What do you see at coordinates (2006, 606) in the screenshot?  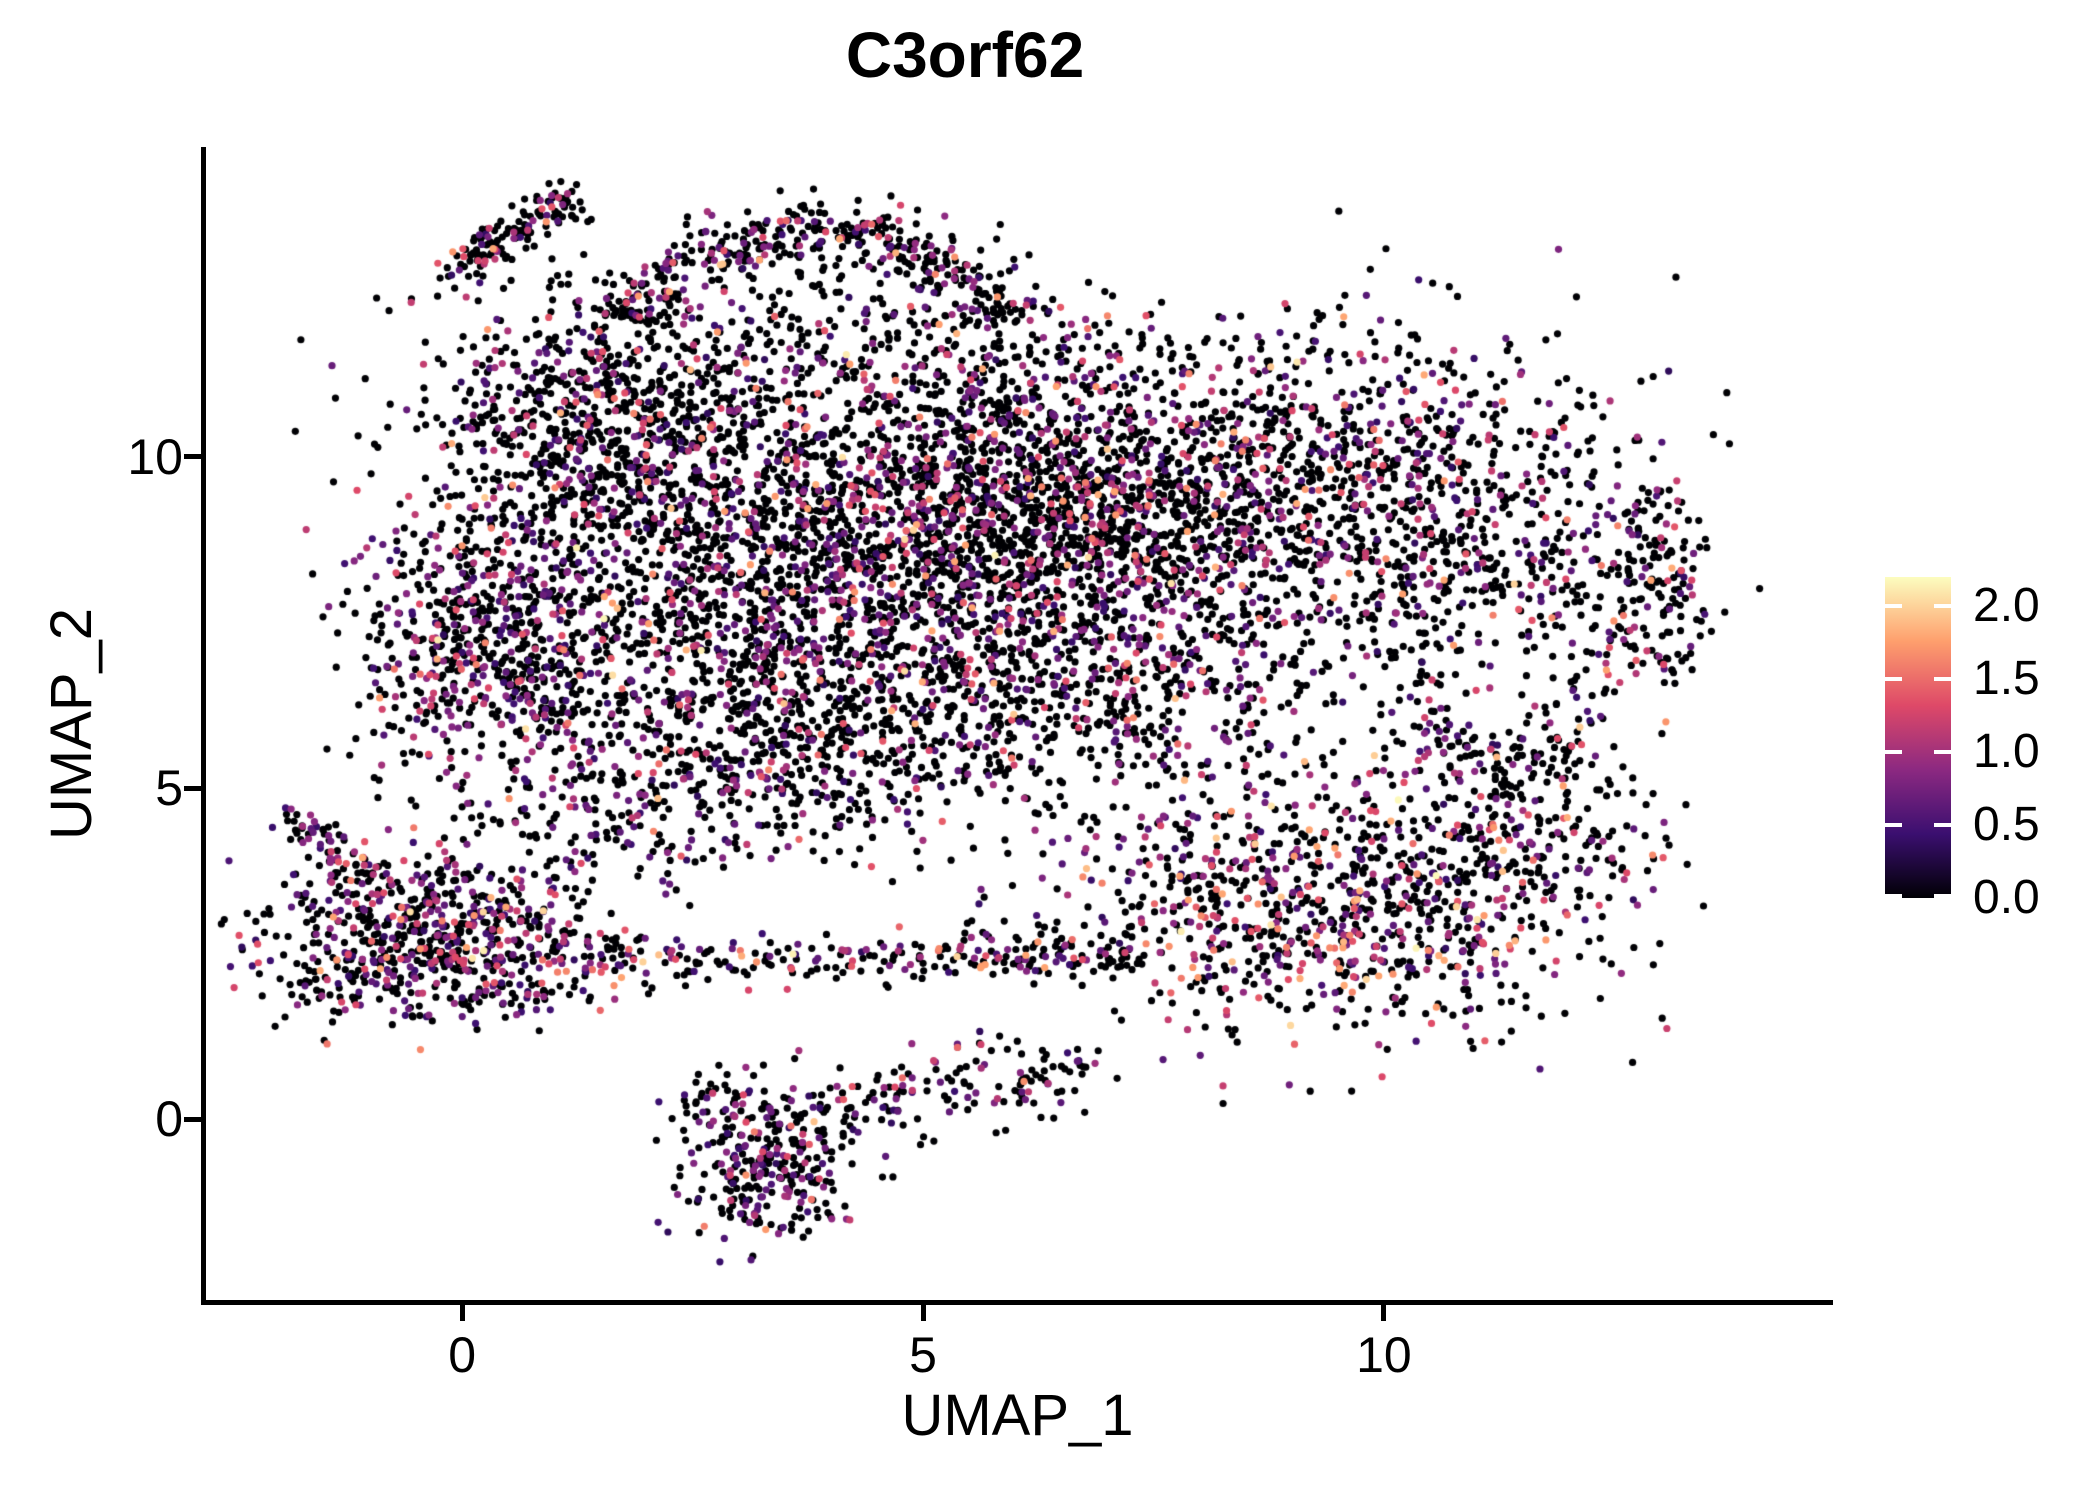 I see `colorbar-tick-label: 2.0` at bounding box center [2006, 606].